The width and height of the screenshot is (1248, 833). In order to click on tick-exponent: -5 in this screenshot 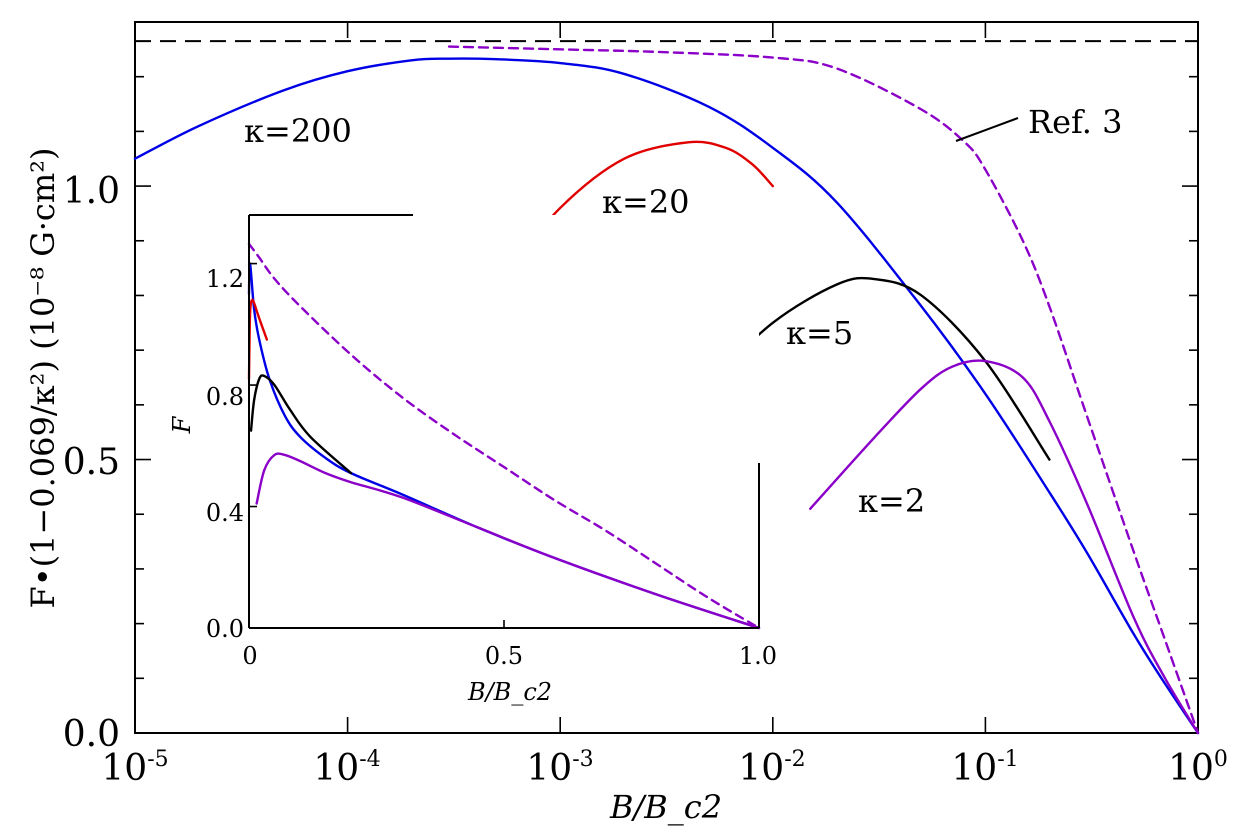, I will do `click(157, 759)`.